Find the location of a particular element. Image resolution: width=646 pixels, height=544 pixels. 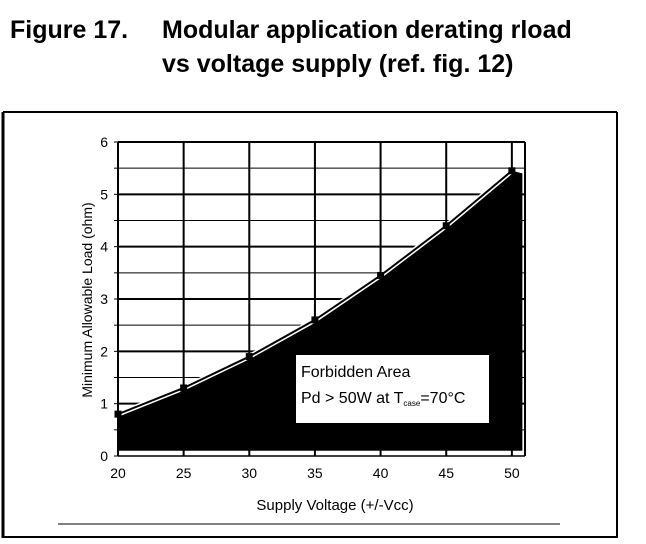

y-tick-label: 5 is located at coordinates (104, 194).